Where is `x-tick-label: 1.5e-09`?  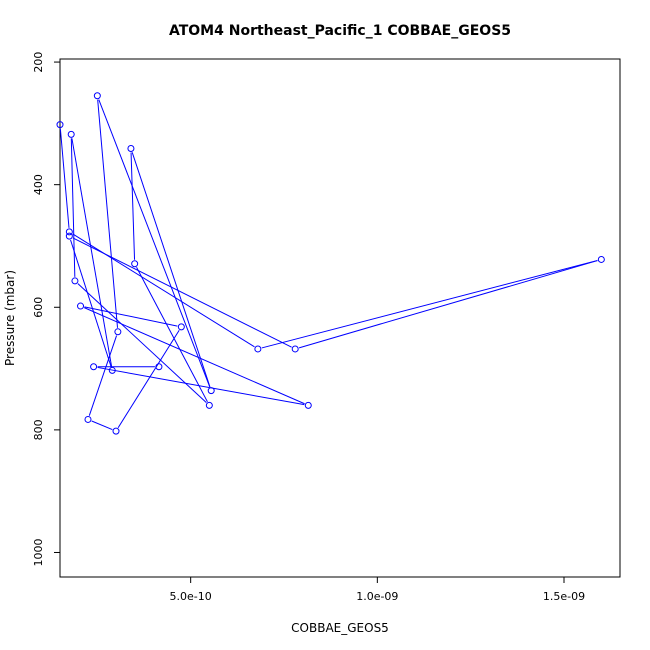
x-tick-label: 1.5e-09 is located at coordinates (564, 596).